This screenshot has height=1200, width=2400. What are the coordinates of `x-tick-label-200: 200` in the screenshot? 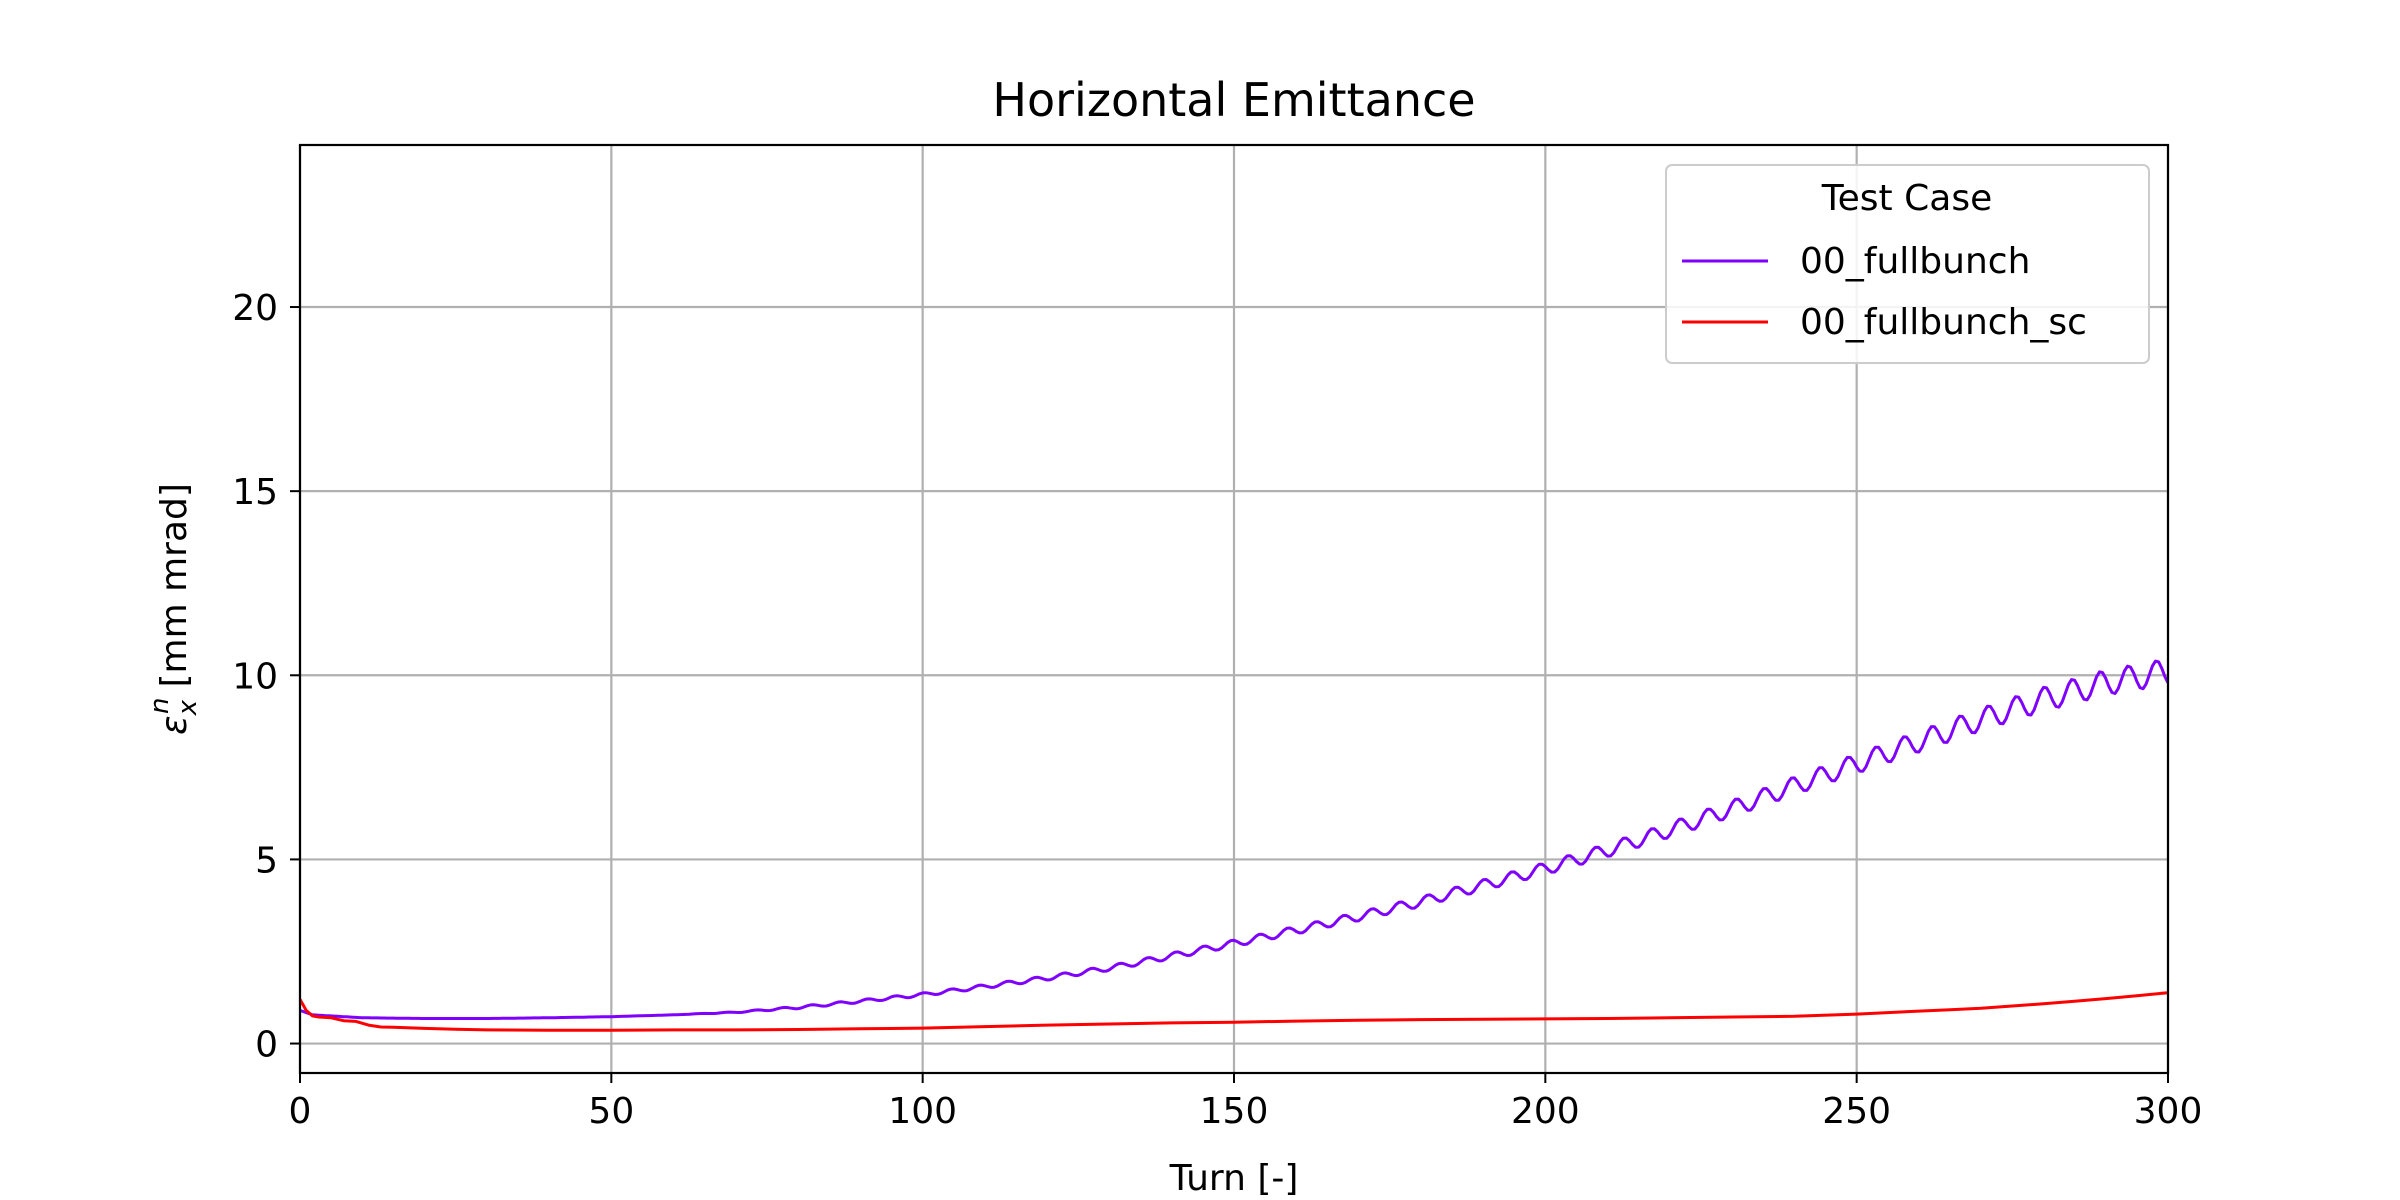 It's located at (1545, 1111).